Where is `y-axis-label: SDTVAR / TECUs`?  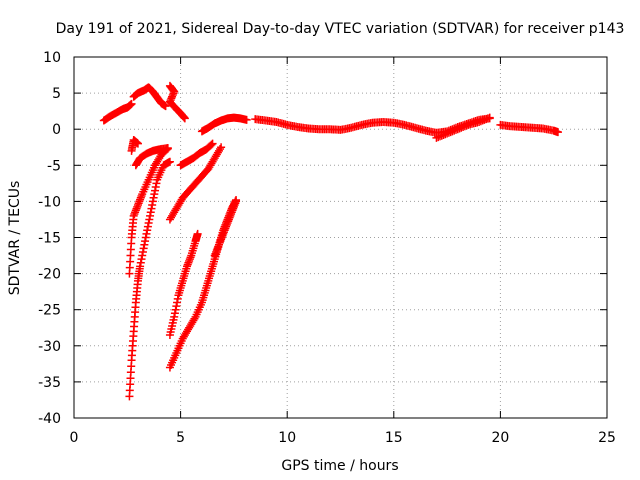
y-axis-label: SDTVAR / TECUs is located at coordinates (15, 238).